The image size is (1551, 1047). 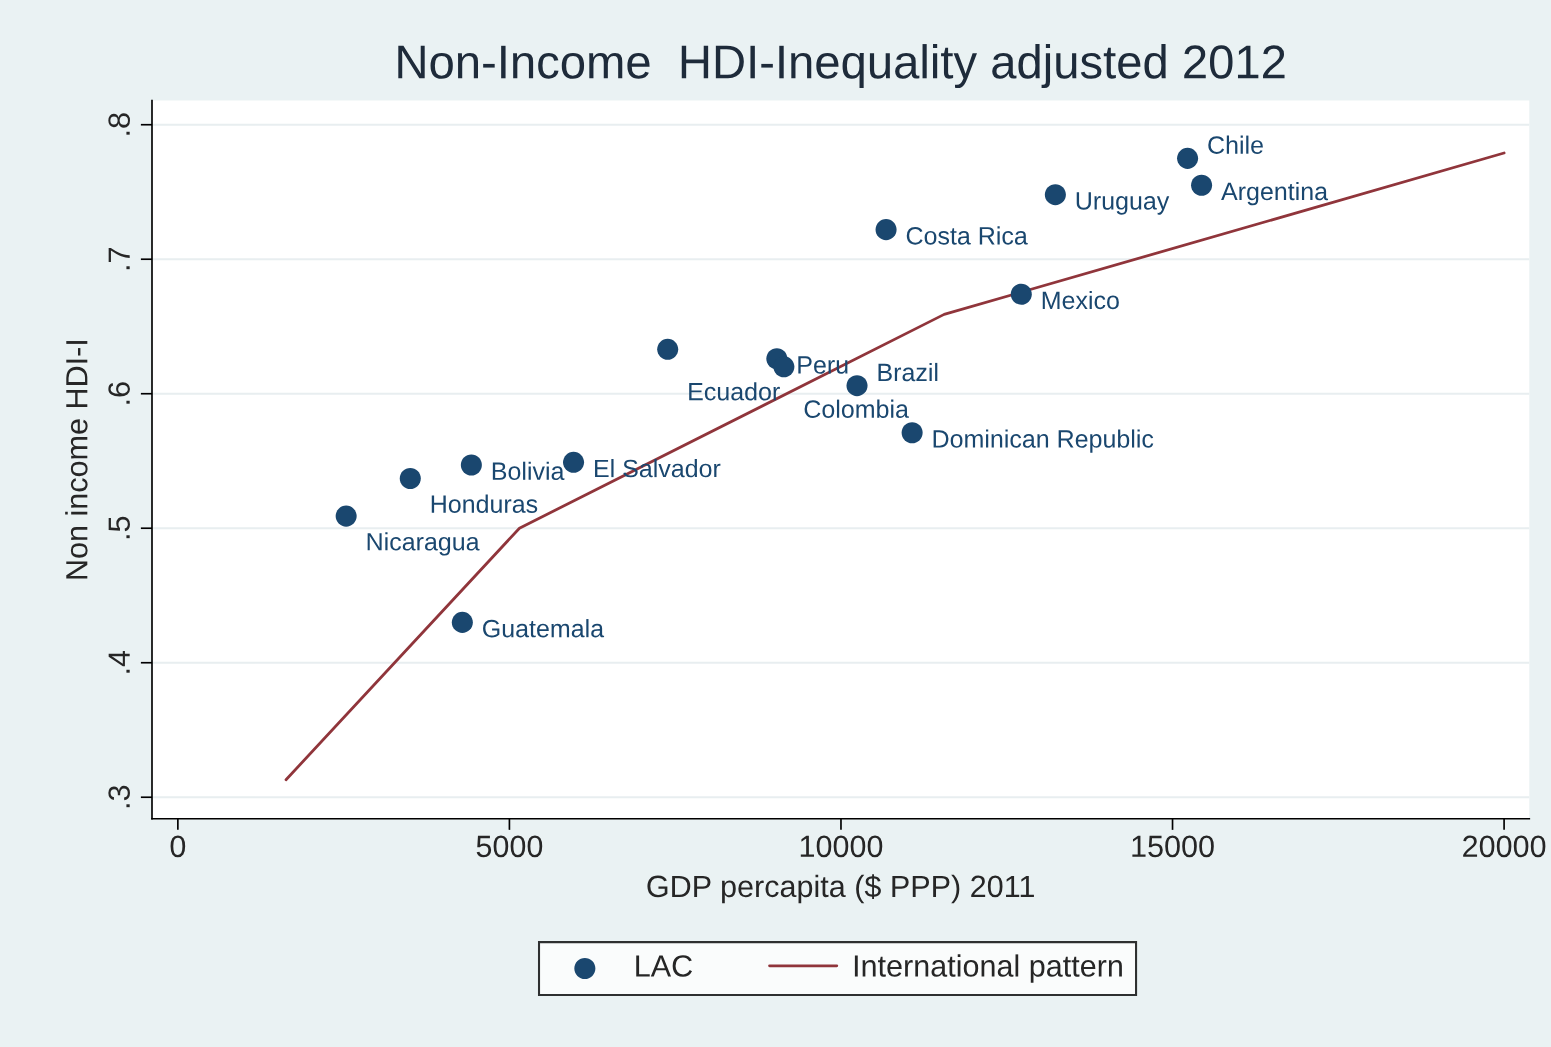 What do you see at coordinates (856, 408) in the screenshot?
I see `annotation: Colombia` at bounding box center [856, 408].